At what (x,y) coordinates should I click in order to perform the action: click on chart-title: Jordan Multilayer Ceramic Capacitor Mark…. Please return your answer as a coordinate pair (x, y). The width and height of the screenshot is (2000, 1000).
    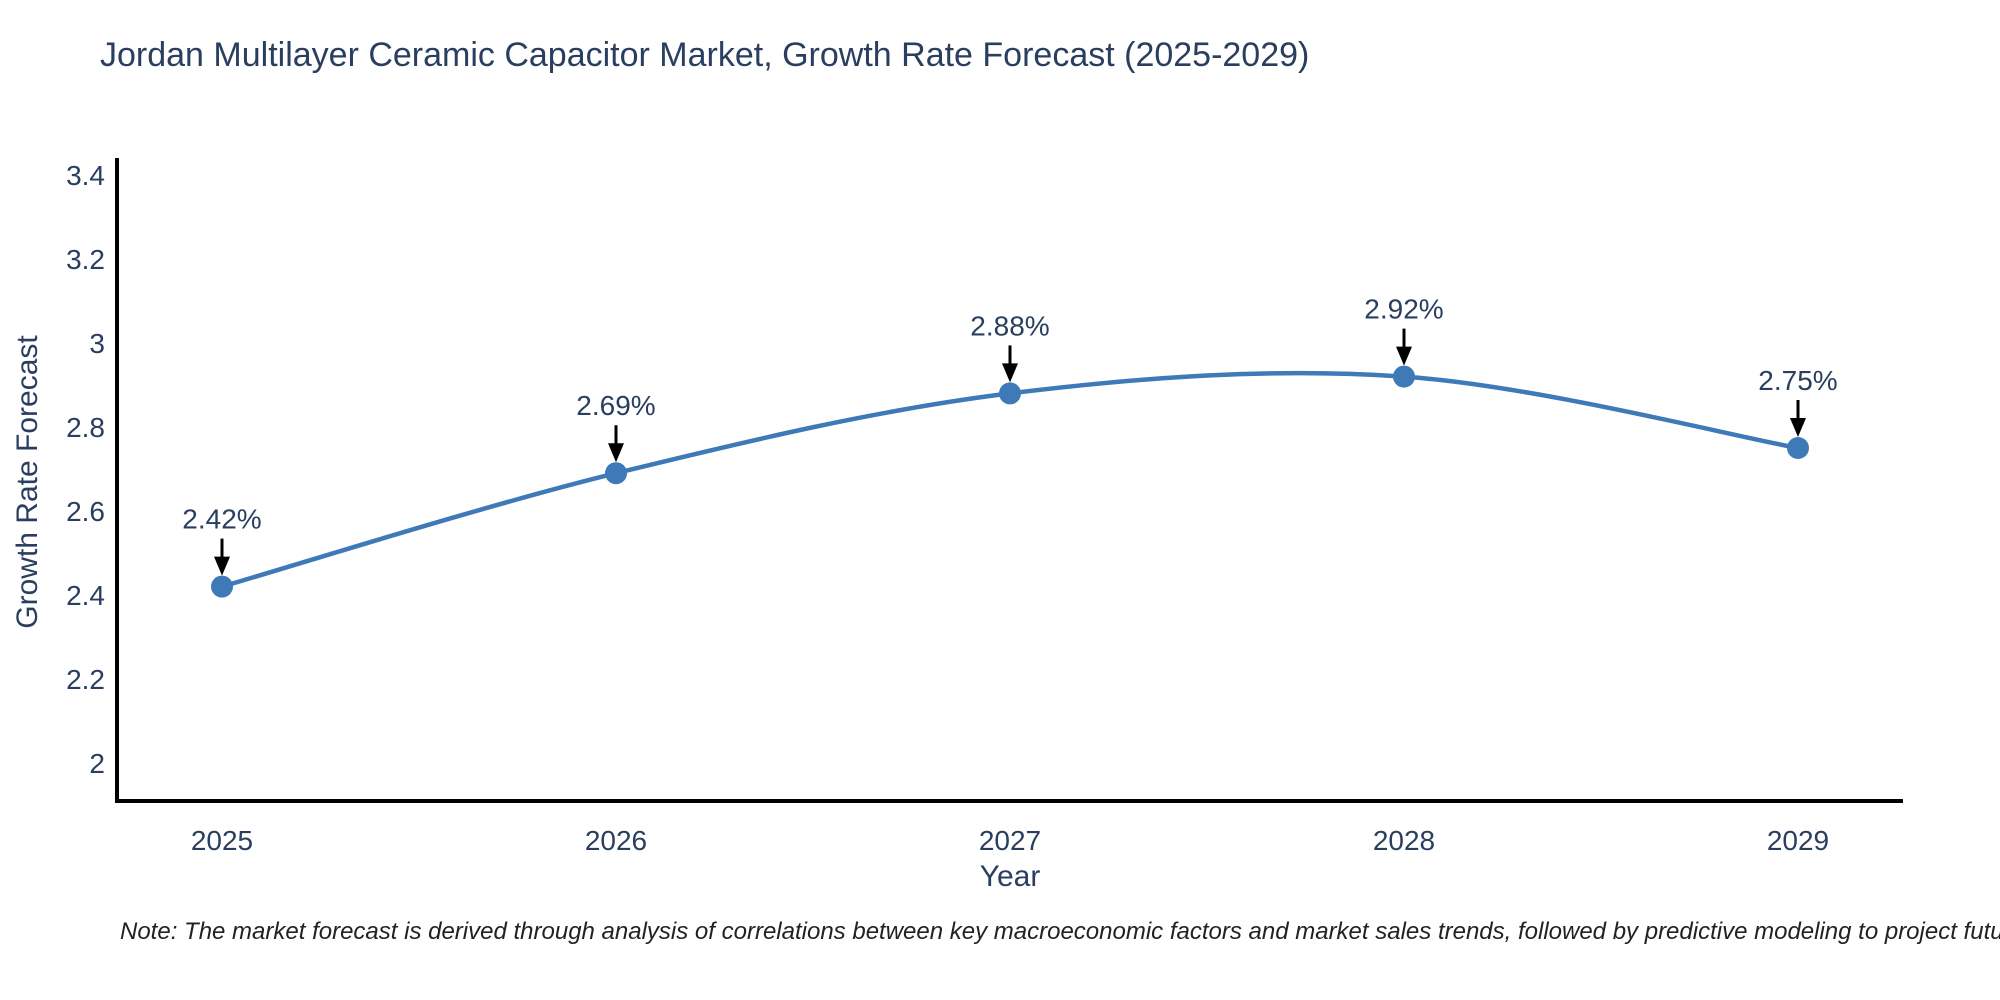
    Looking at the image, I should click on (705, 55).